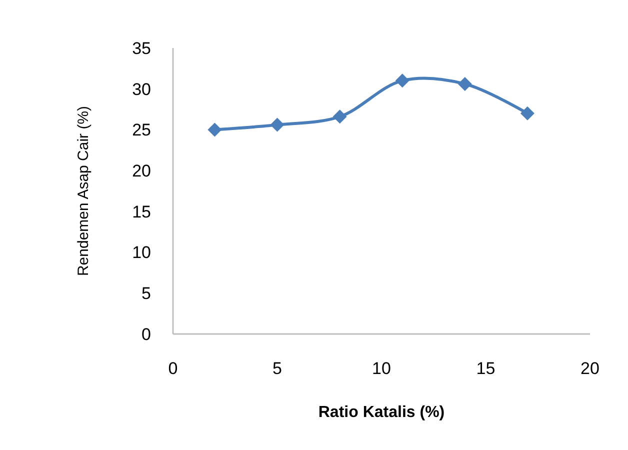  Describe the element at coordinates (590, 368) in the screenshot. I see `x-tick-label: 20` at that location.